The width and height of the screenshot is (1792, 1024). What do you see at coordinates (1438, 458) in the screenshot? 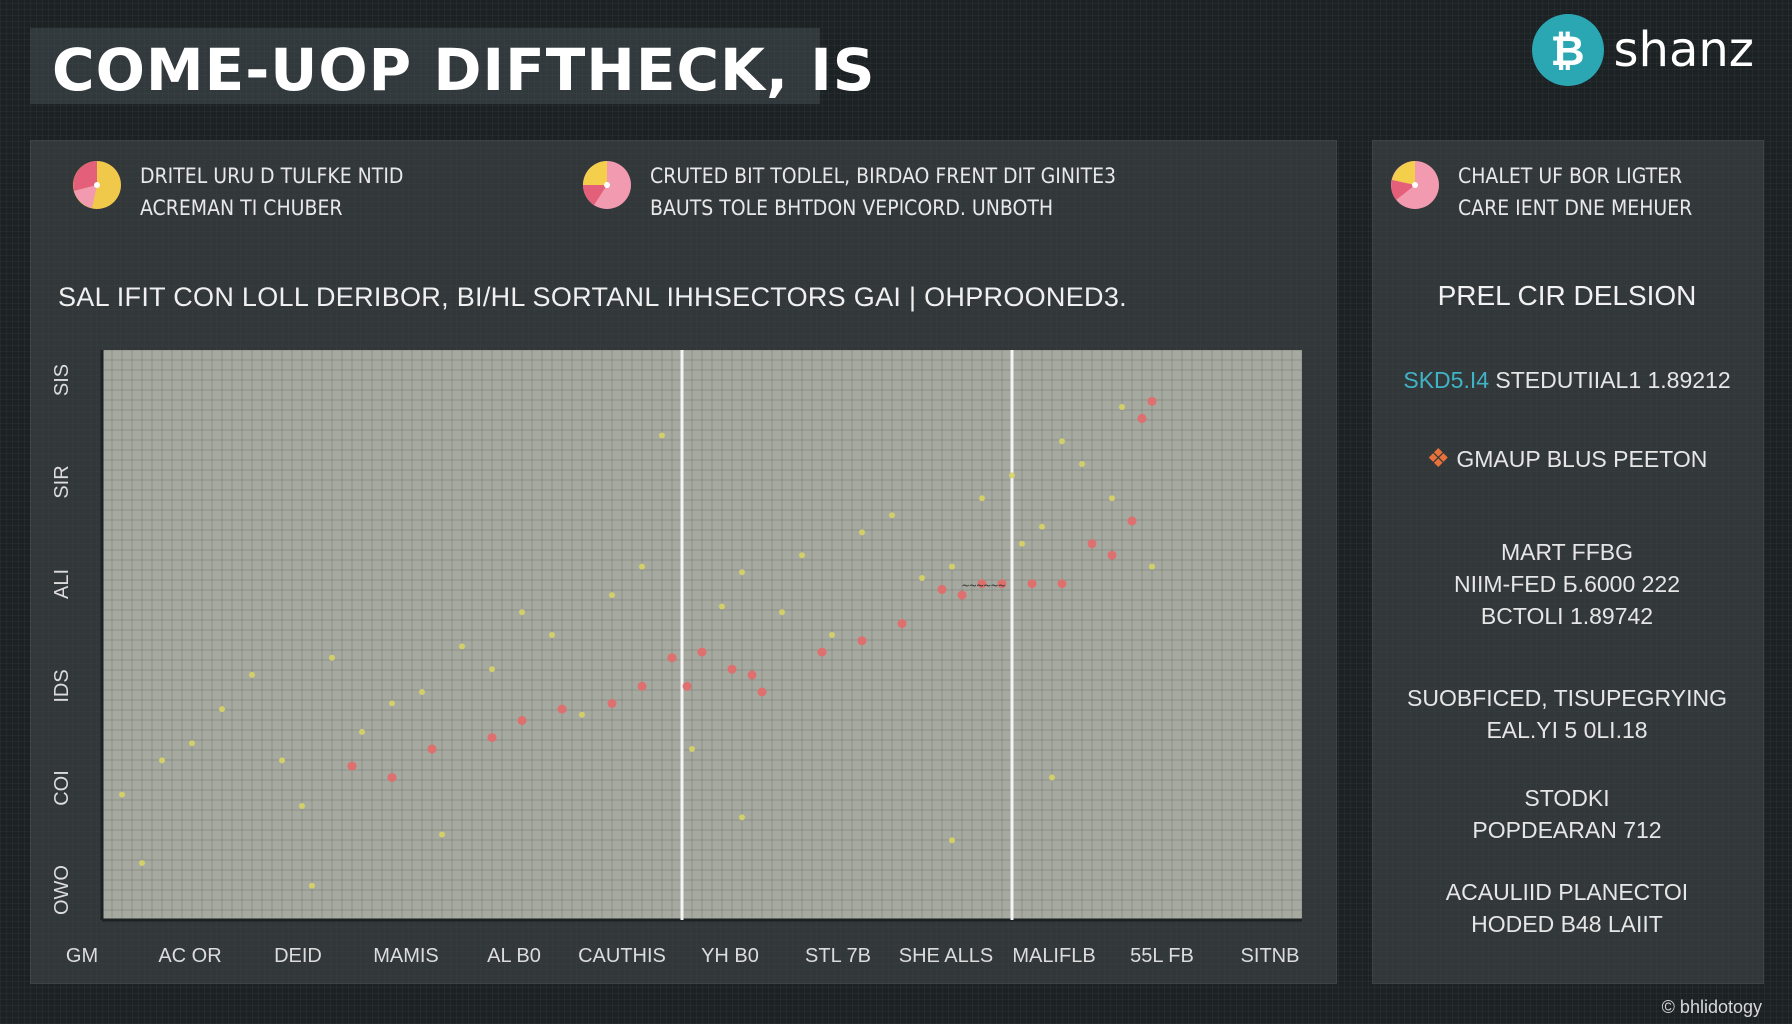
I see `hand-icon: ❖` at bounding box center [1438, 458].